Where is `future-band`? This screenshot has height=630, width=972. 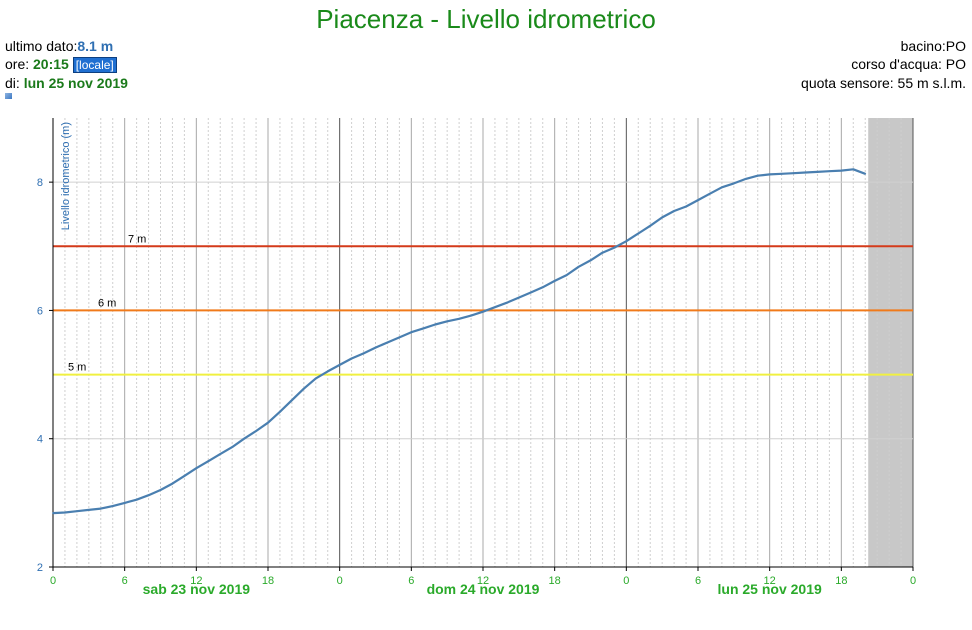 future-band is located at coordinates (890, 342).